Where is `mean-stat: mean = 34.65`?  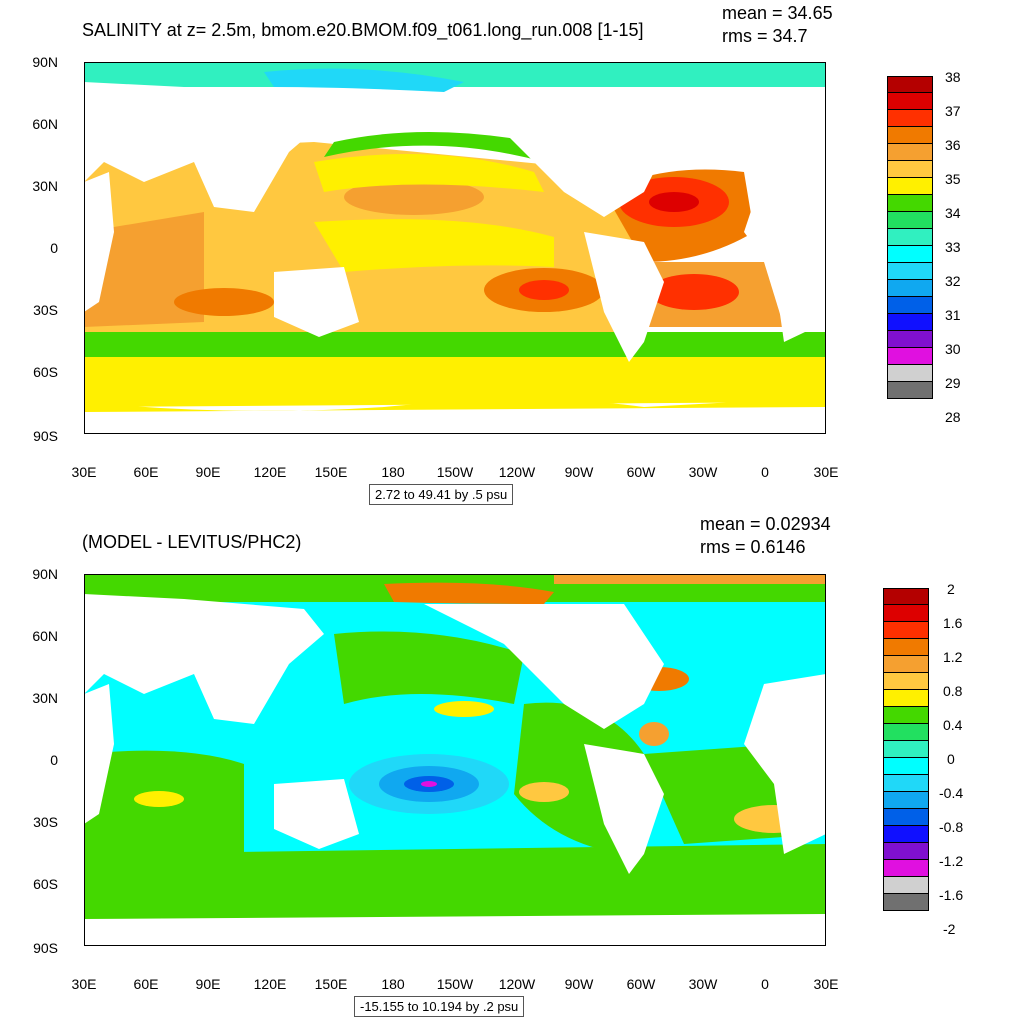 mean-stat: mean = 34.65 is located at coordinates (777, 13).